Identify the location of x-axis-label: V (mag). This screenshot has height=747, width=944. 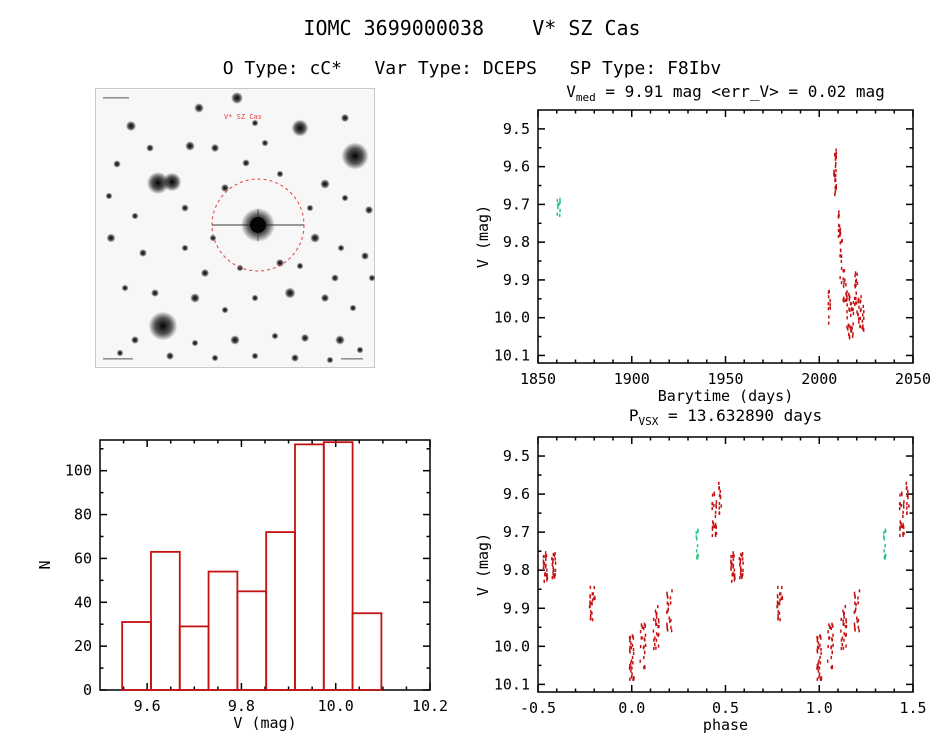
(264, 723).